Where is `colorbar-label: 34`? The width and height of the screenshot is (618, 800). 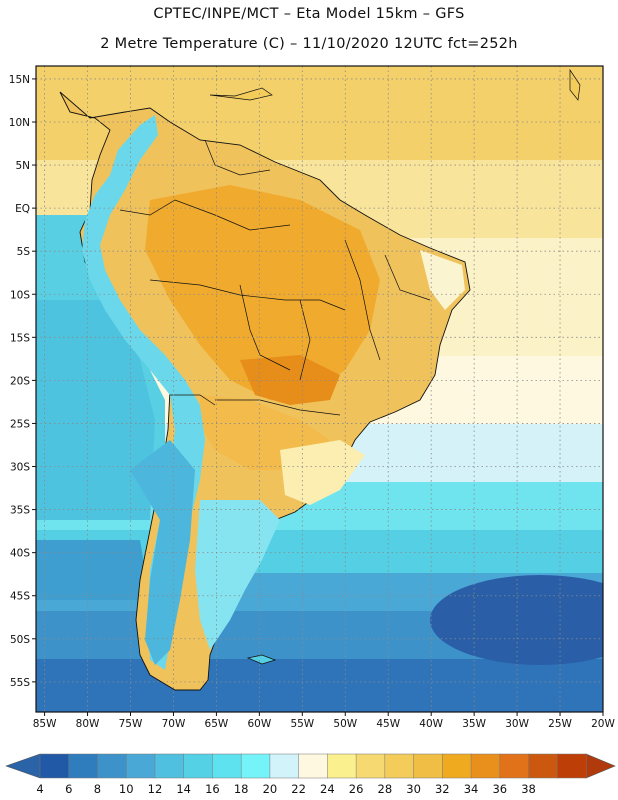 colorbar-label: 34 is located at coordinates (471, 789).